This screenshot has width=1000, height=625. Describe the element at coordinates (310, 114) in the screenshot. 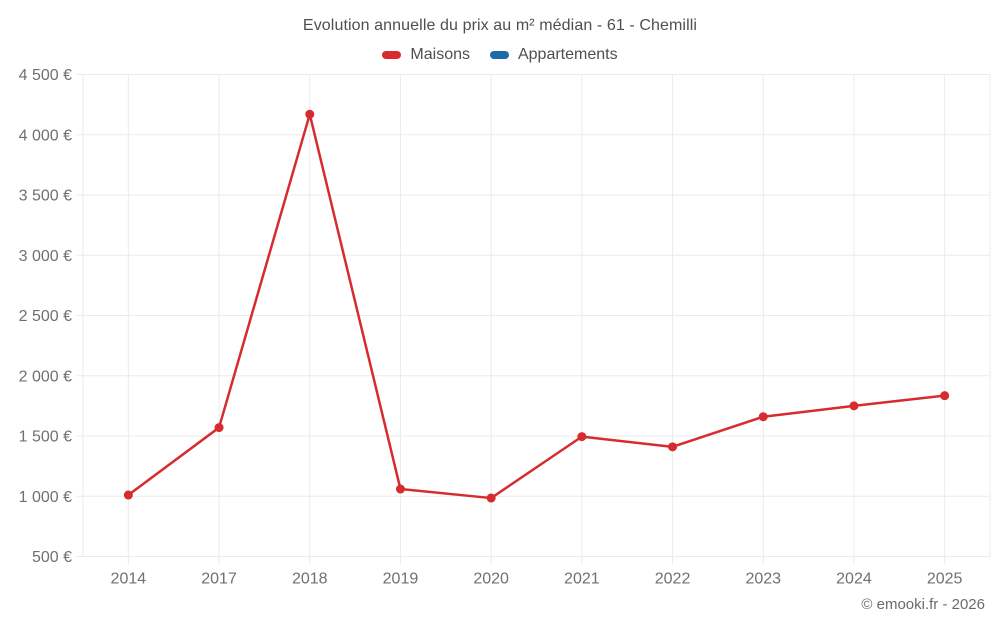

I see `maisons-point-2018` at that location.